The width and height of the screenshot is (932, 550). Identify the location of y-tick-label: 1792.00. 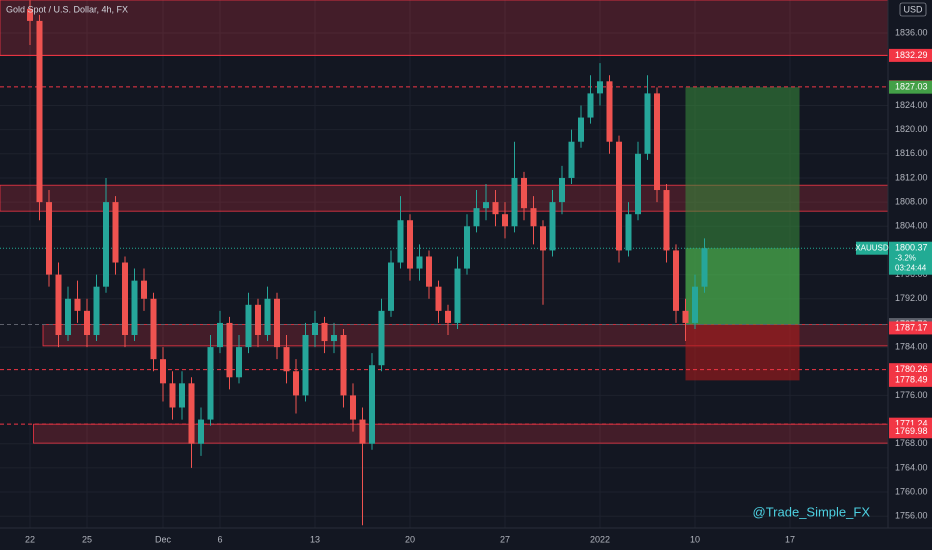
(911, 298).